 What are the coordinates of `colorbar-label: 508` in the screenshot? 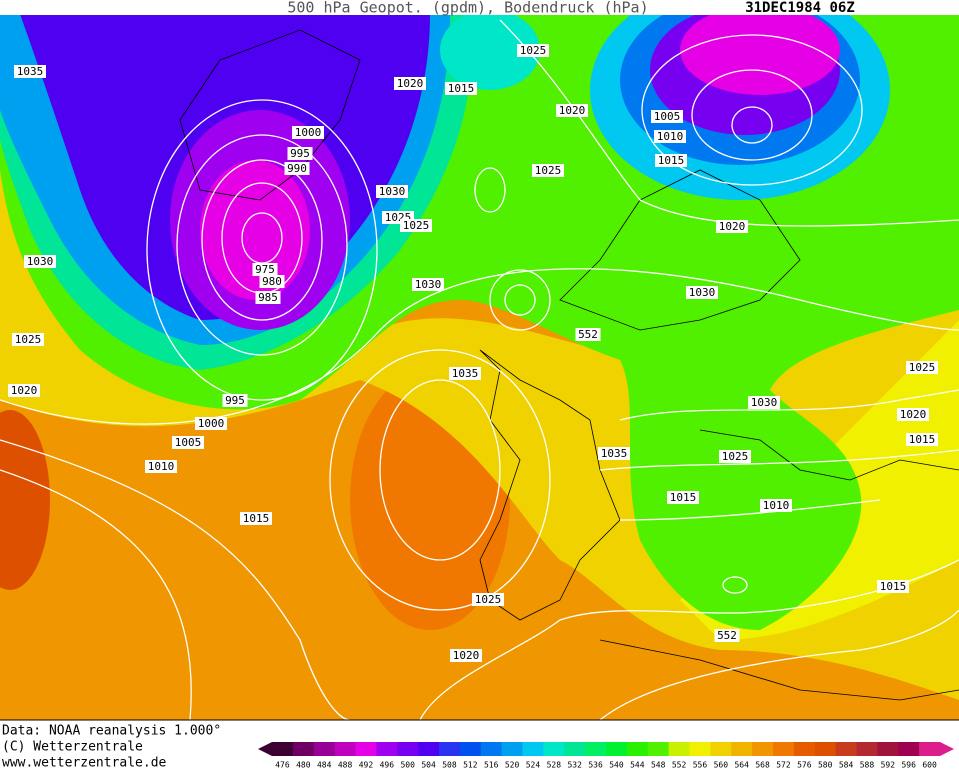 It's located at (449, 765).